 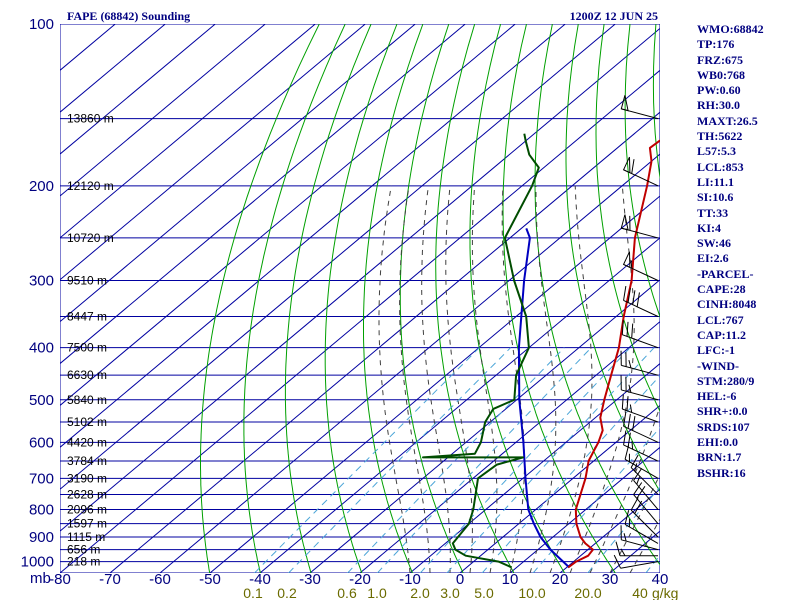 I want to click on index-item: BSHR:16, so click(x=721, y=472).